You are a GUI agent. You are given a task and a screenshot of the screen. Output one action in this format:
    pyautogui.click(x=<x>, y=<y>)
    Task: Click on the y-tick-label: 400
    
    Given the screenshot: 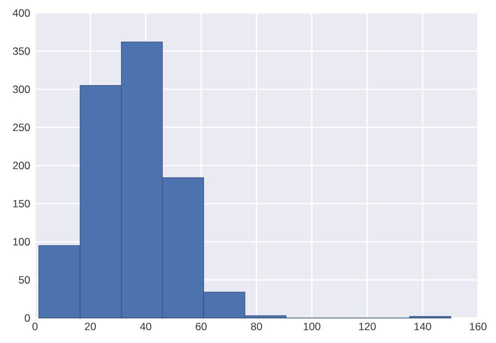 What is the action you would take?
    pyautogui.click(x=21, y=13)
    